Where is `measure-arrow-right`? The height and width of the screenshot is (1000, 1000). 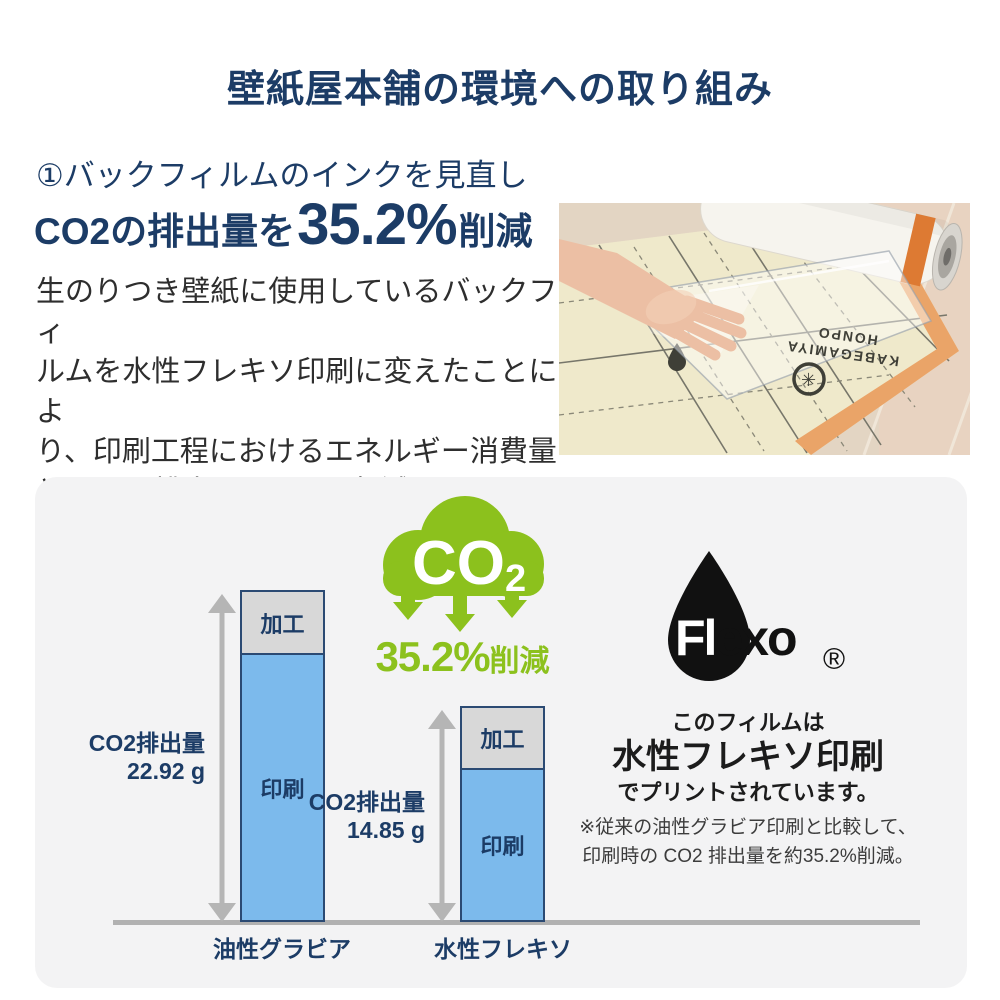 measure-arrow-right is located at coordinates (442, 816).